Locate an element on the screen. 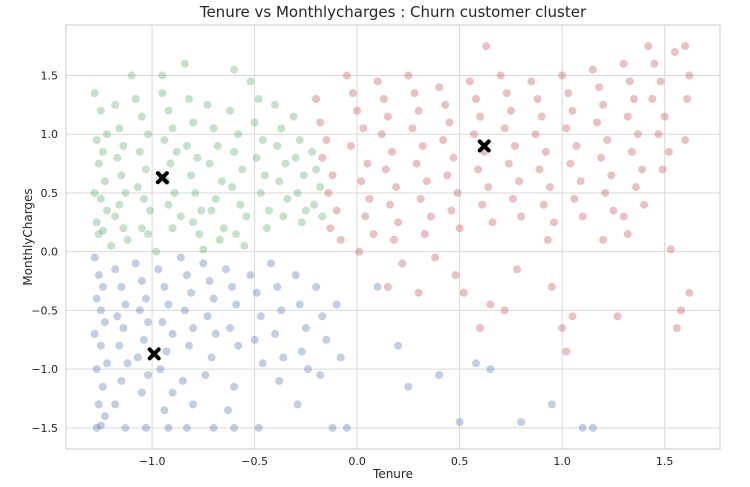 Image resolution: width=750 pixels, height=487 pixels. centroid-marker is located at coordinates (154, 354).